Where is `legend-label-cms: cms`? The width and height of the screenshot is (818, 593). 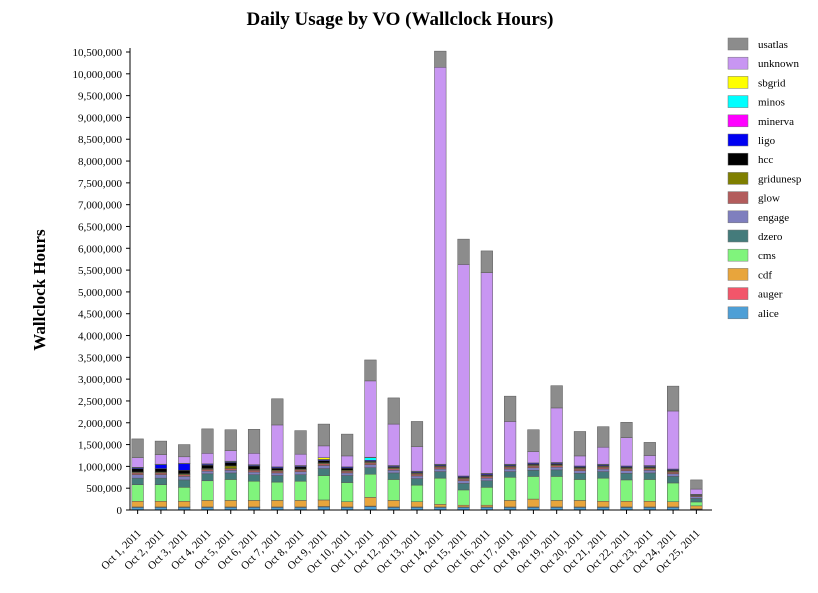
legend-label-cms: cms is located at coordinates (767, 256).